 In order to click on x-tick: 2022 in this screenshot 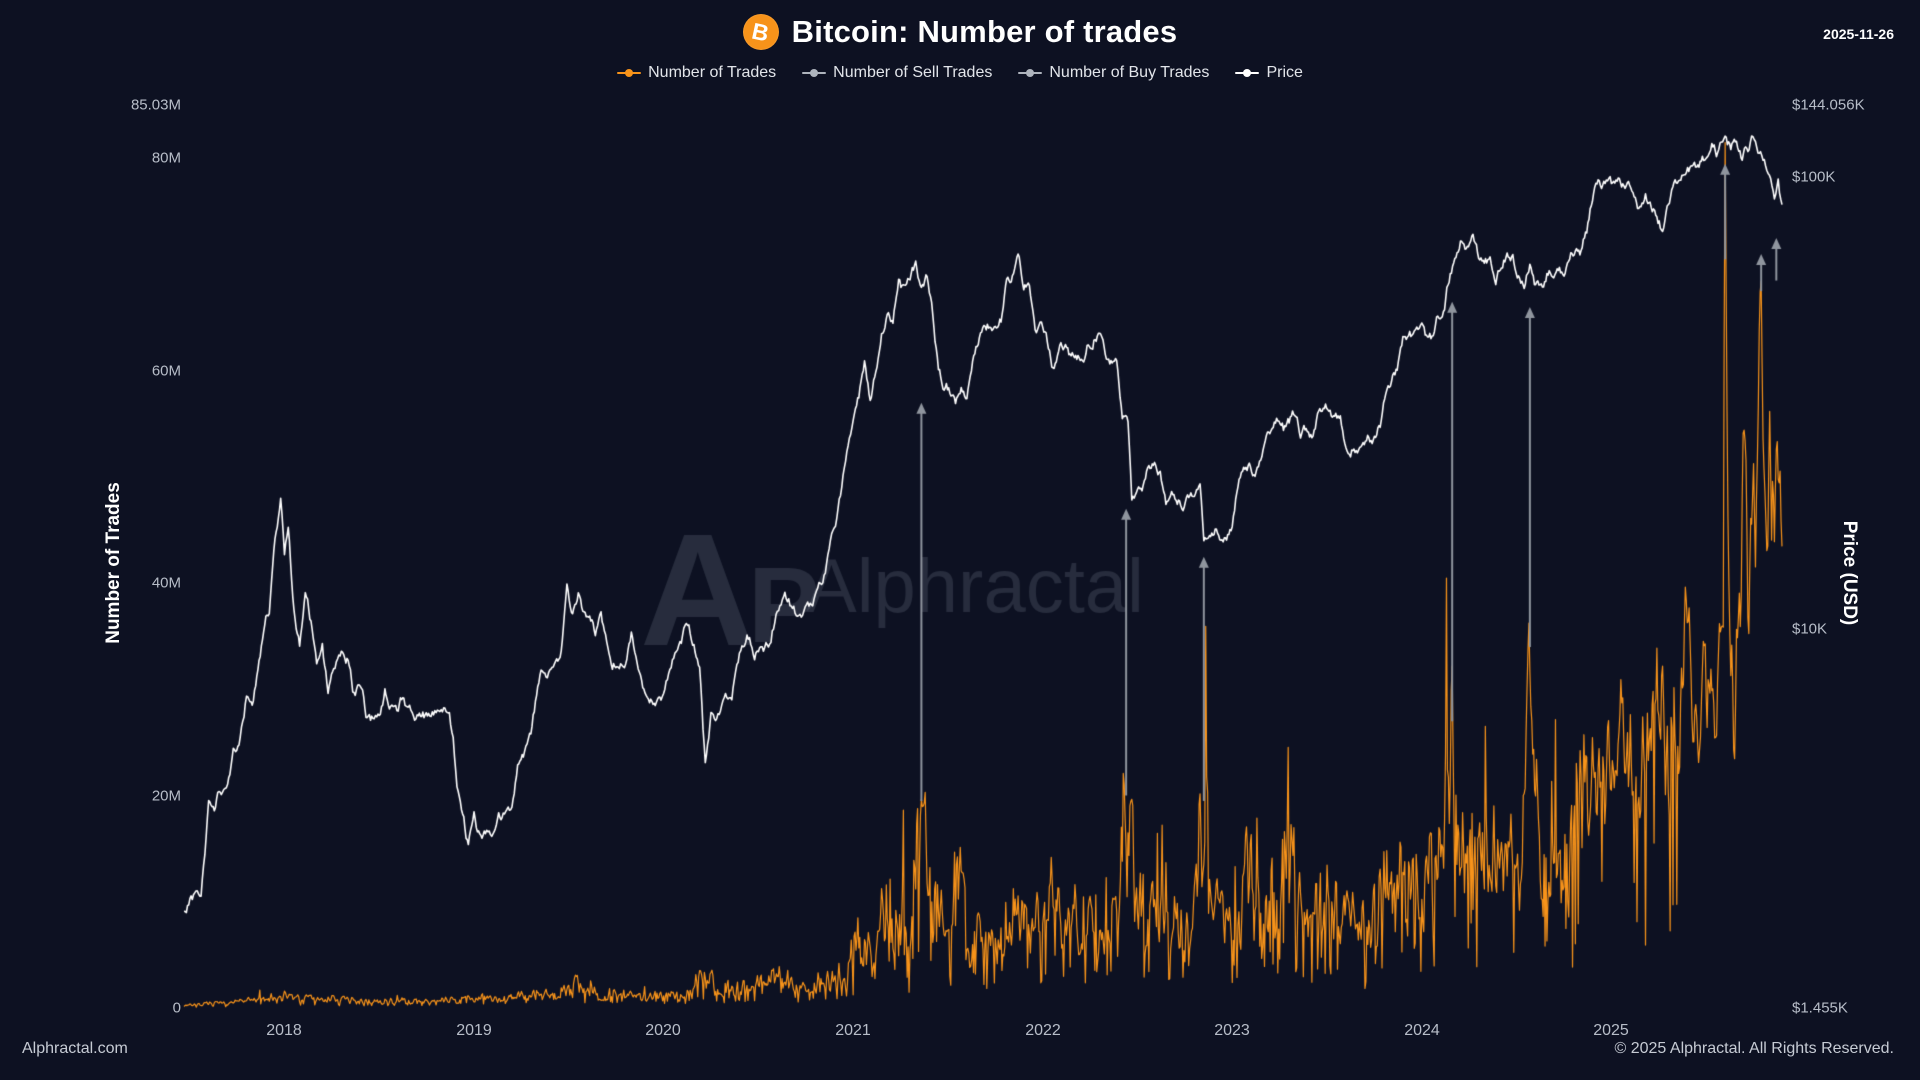, I will do `click(1043, 1030)`.